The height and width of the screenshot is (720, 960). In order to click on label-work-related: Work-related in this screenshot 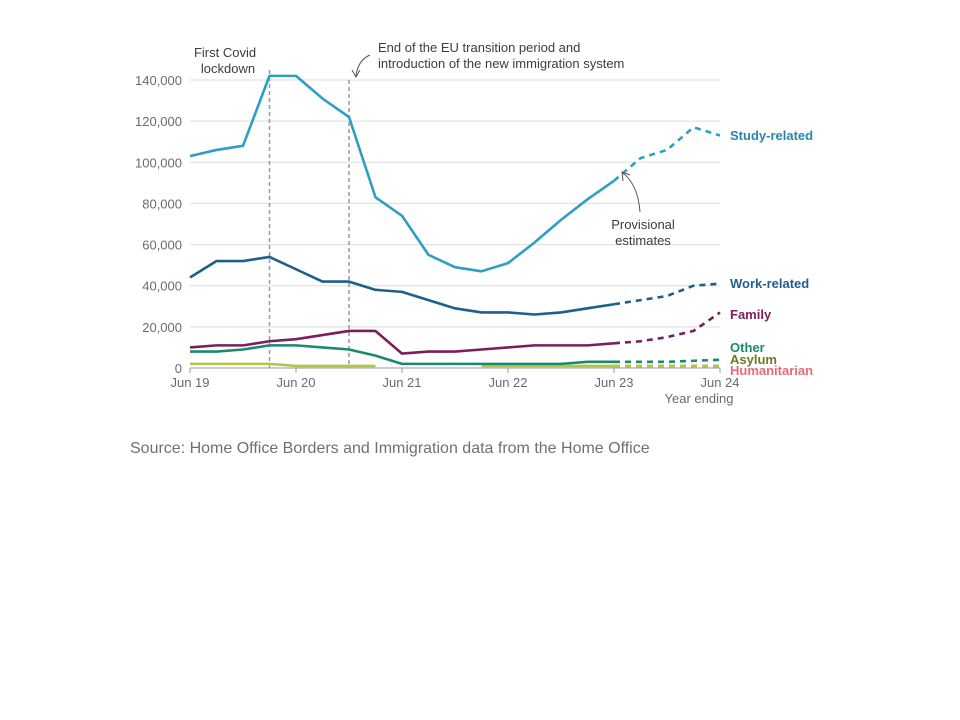, I will do `click(769, 283)`.